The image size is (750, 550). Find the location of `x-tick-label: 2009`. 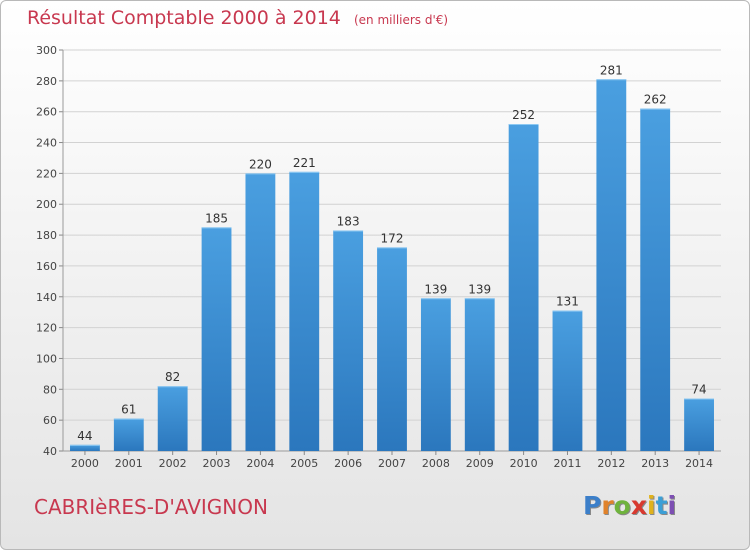

x-tick-label: 2009 is located at coordinates (480, 463).